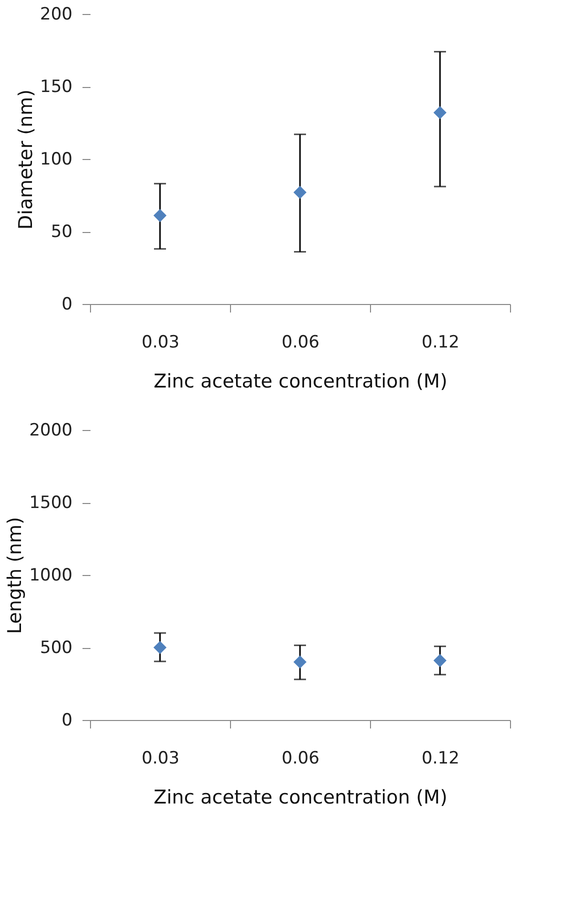  Describe the element at coordinates (56, 160) in the screenshot. I see `y-tick-label: 100` at that location.